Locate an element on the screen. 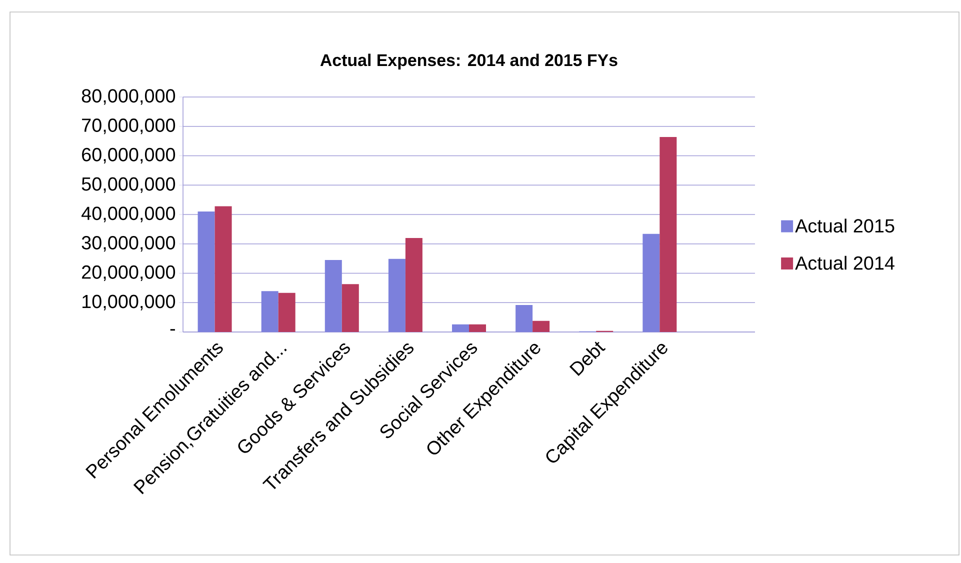 The width and height of the screenshot is (961, 563). y-tick-label: 10,000,000 is located at coordinates (129, 302).